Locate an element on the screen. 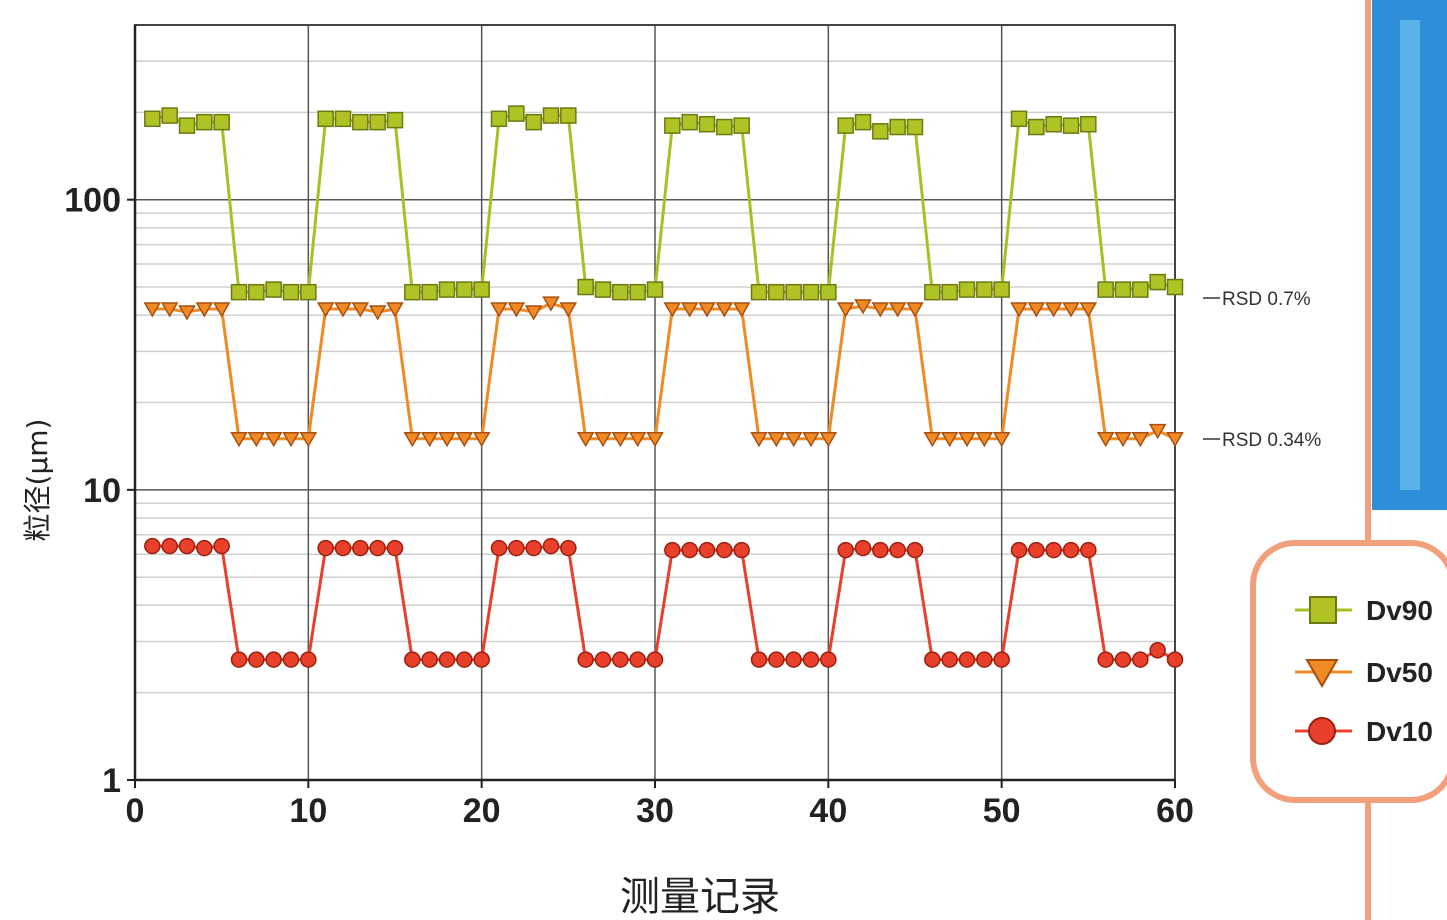 The image size is (1447, 920). legend-label-dv50: Dv50 is located at coordinates (1399, 672).